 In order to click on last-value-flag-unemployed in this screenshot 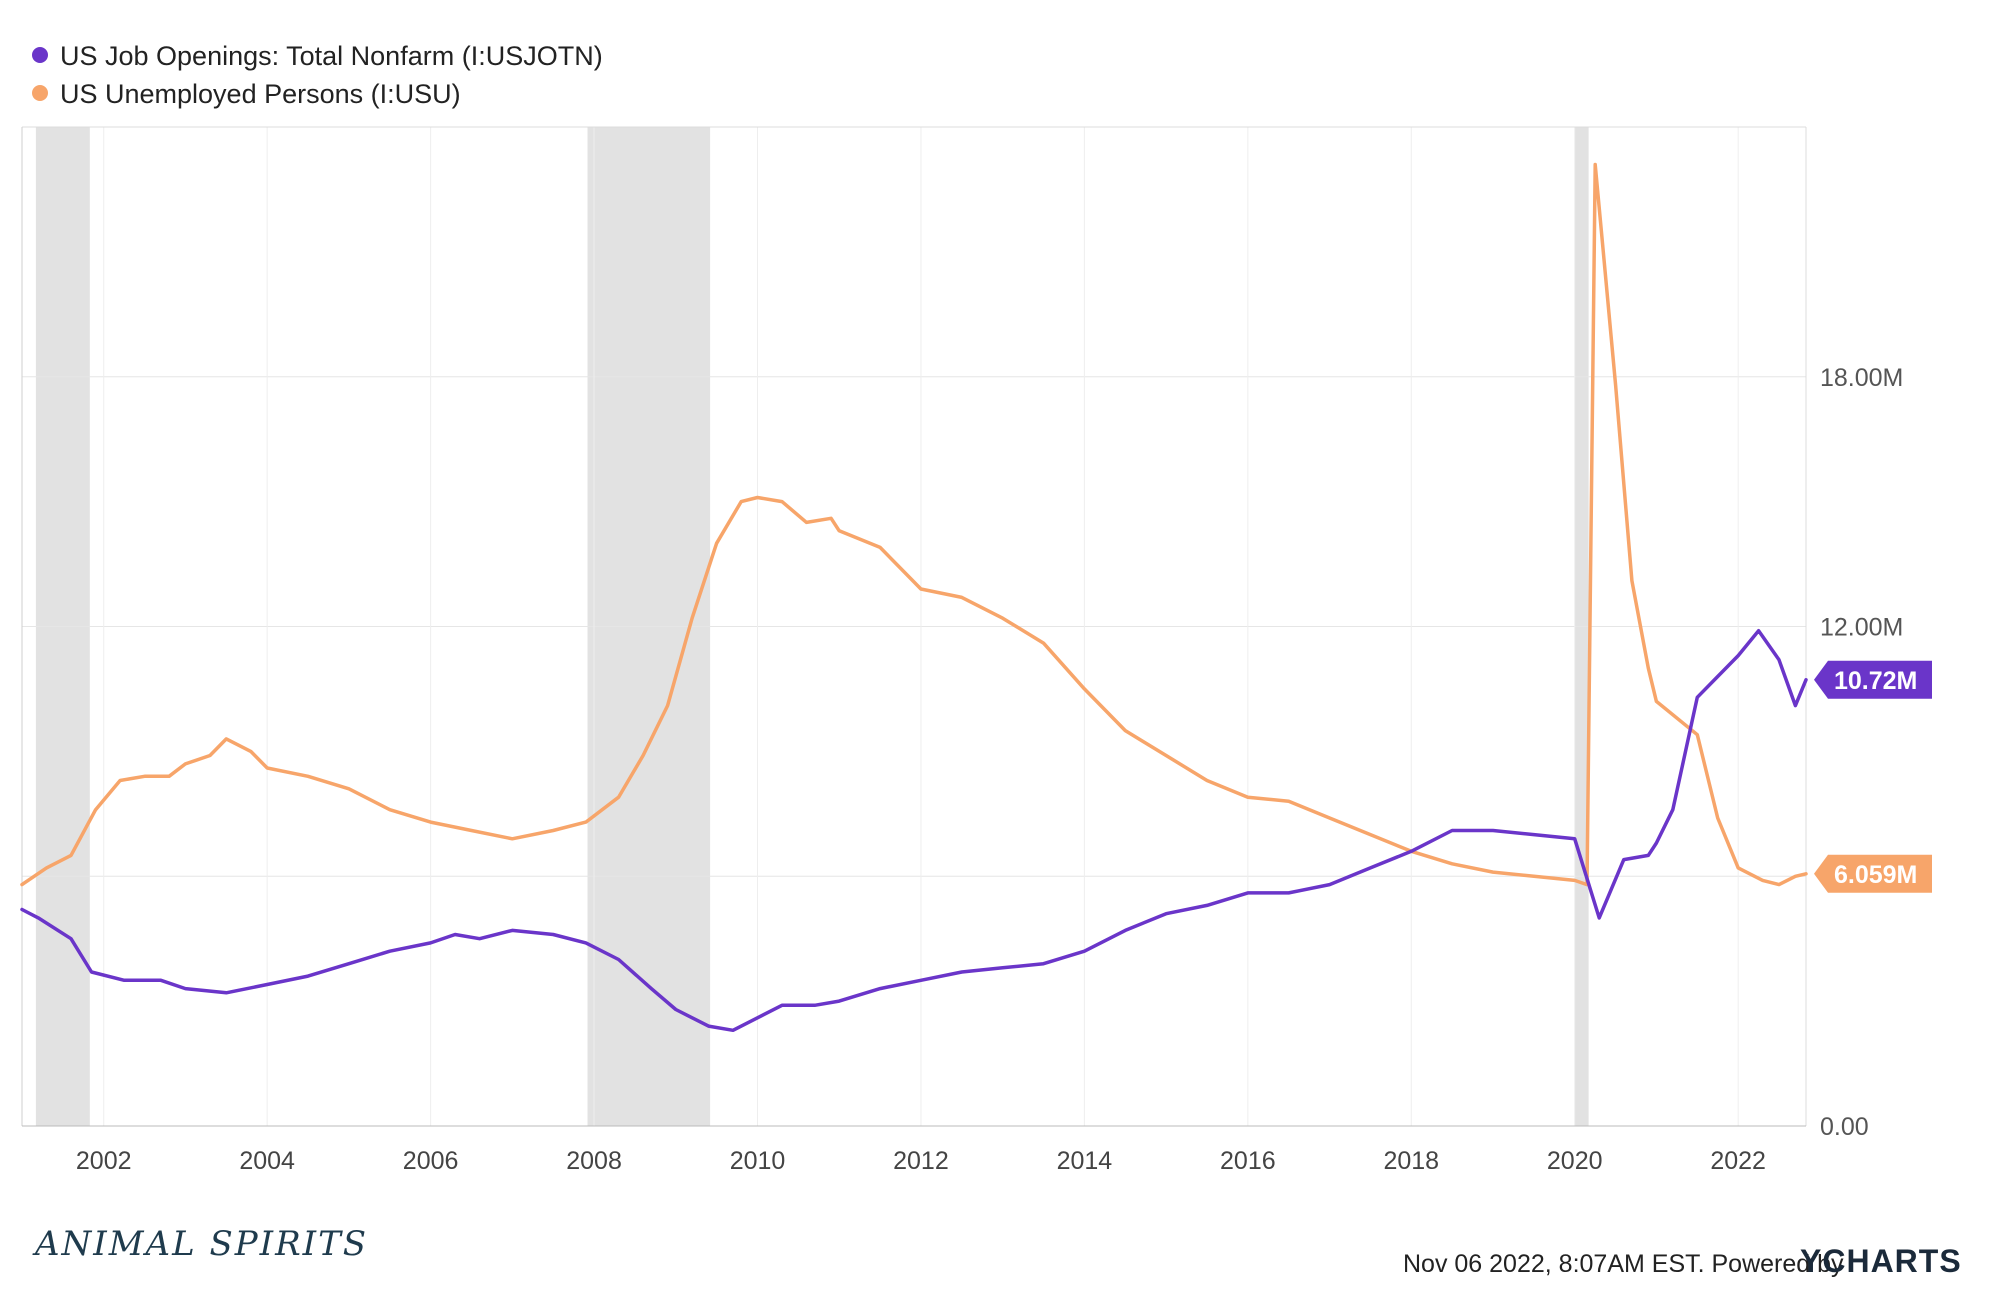, I will do `click(1873, 873)`.